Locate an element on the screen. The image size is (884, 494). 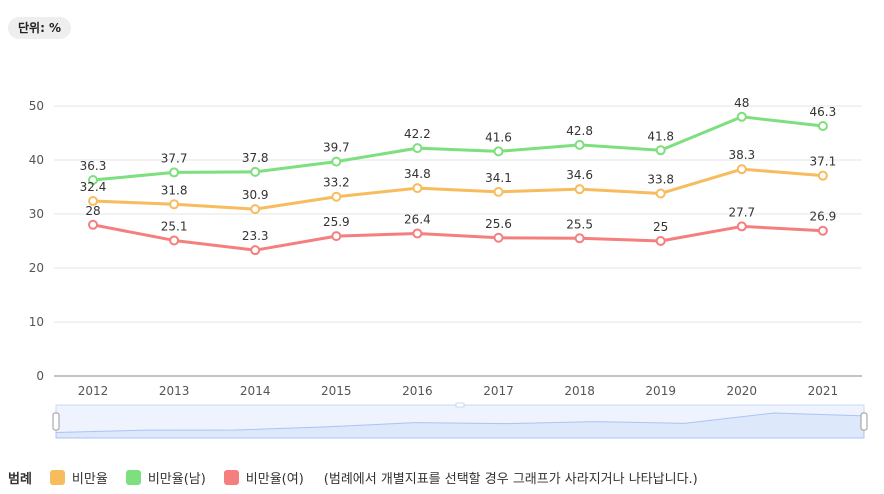
y-tick-label: 0 is located at coordinates (40, 376).